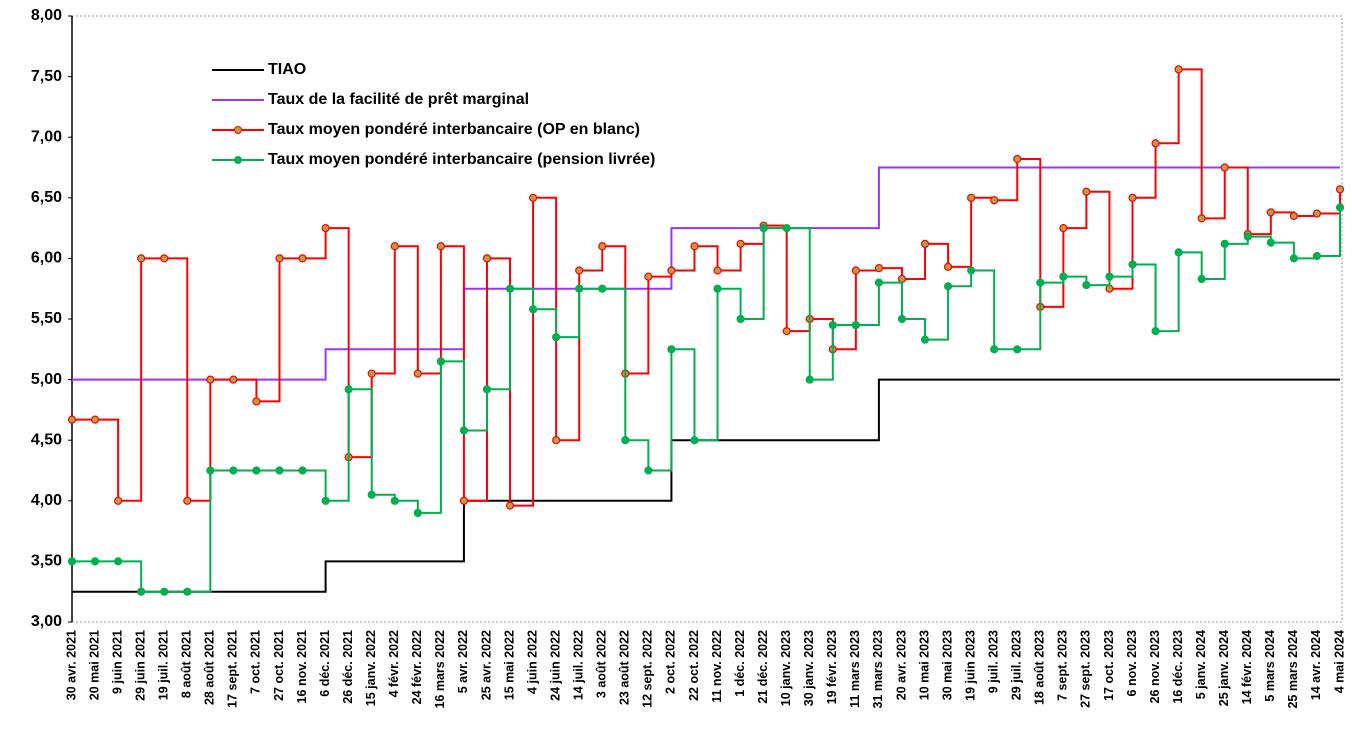 The height and width of the screenshot is (739, 1352). Describe the element at coordinates (878, 669) in the screenshot. I see `x-tick-label: 31 mars 2023` at that location.